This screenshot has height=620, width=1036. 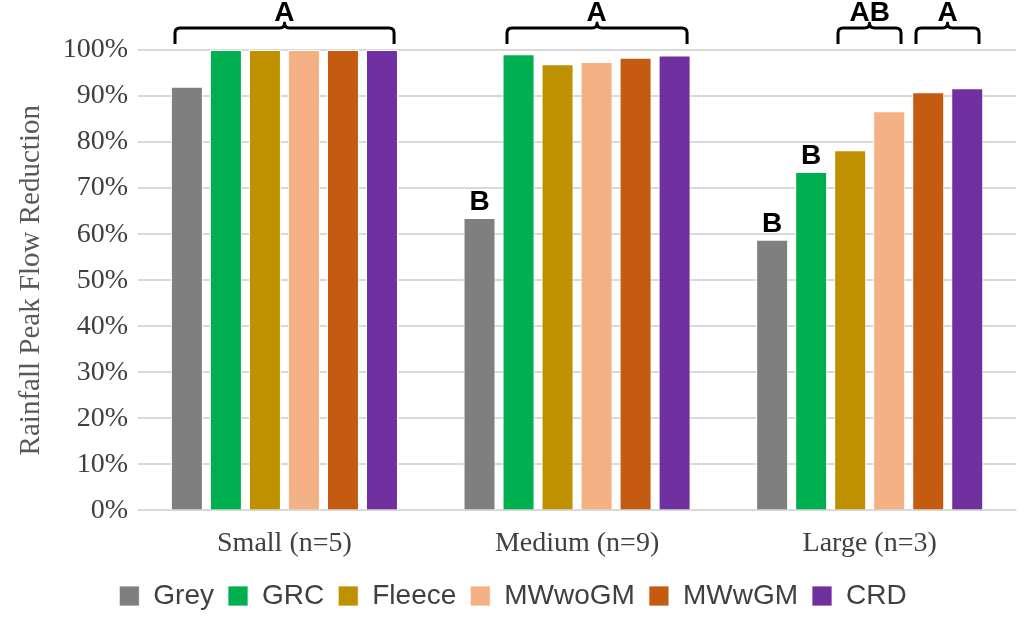 What do you see at coordinates (869, 541) in the screenshot?
I see `x-tick-label: Large (n=3)` at bounding box center [869, 541].